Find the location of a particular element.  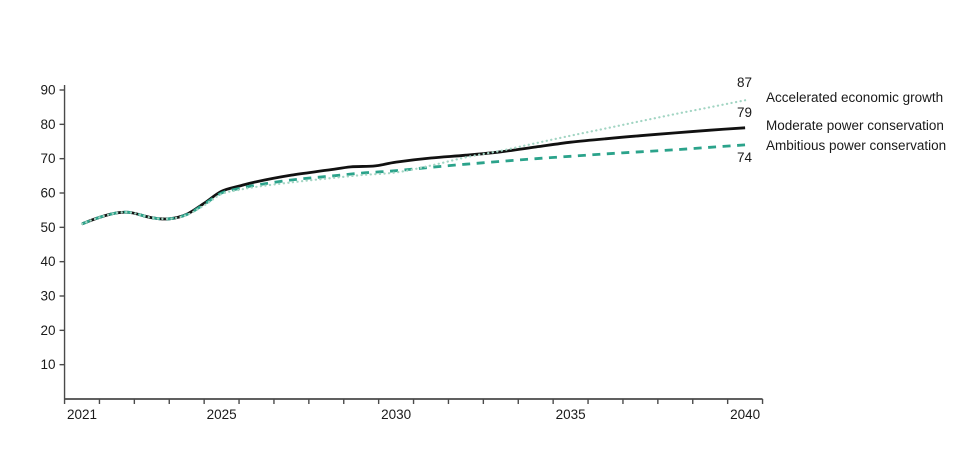

x-axis-tick-label: 2030 is located at coordinates (396, 414).